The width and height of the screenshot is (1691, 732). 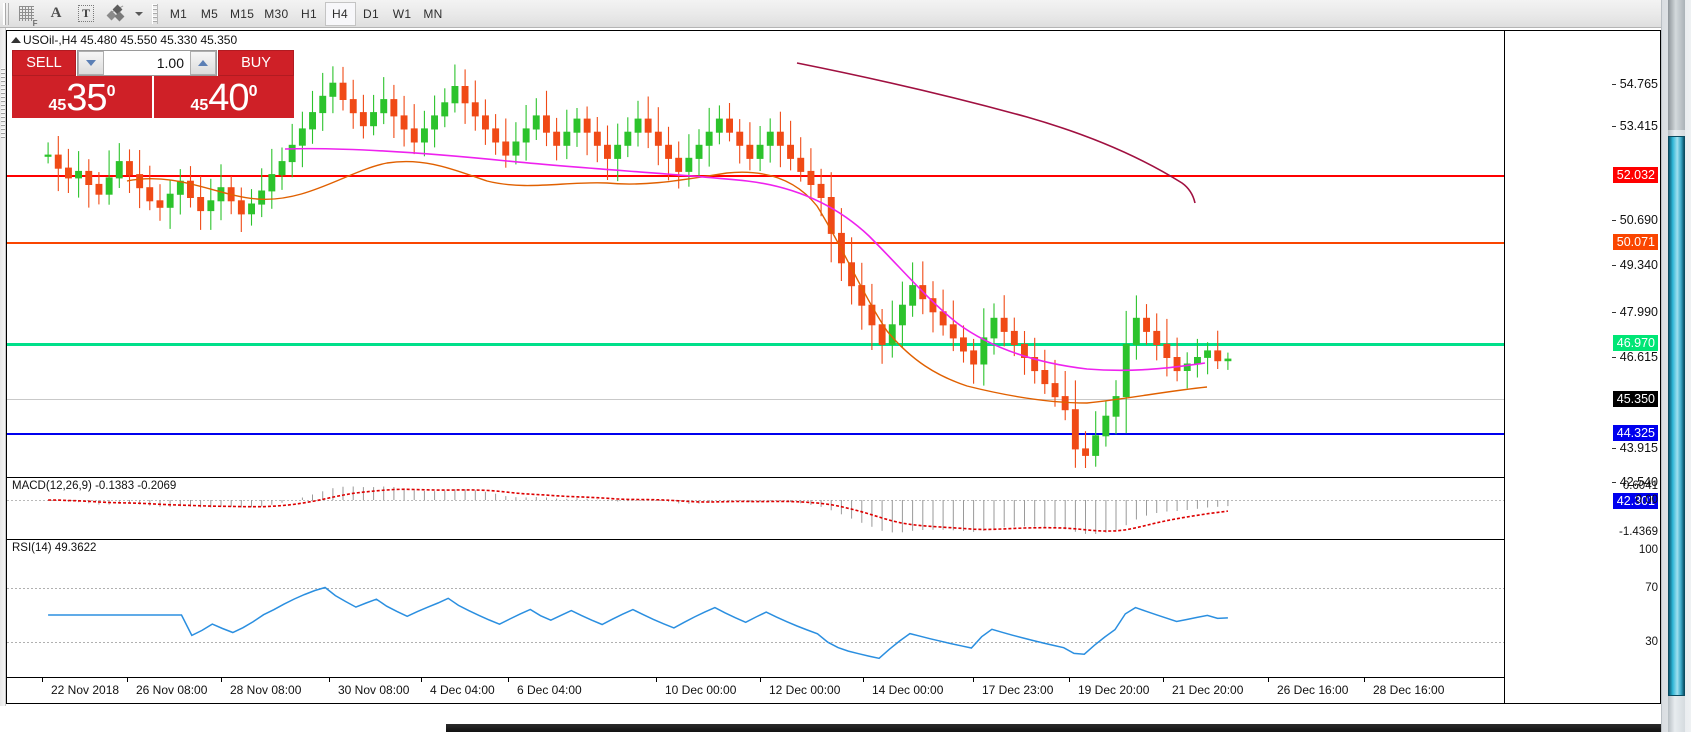 I want to click on time-axis-label: 12 Dec 00:00, so click(x=800, y=687).